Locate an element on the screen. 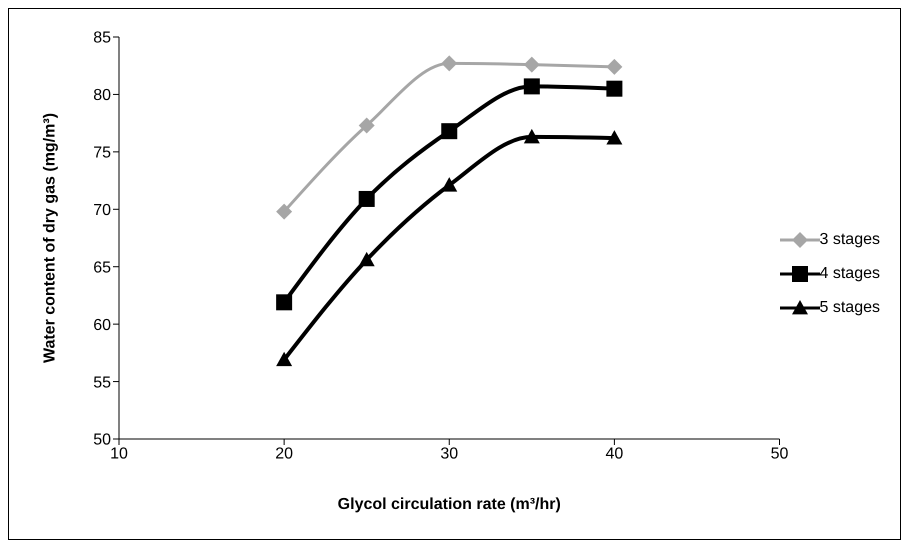  x-tick-label: 10 is located at coordinates (119, 453).